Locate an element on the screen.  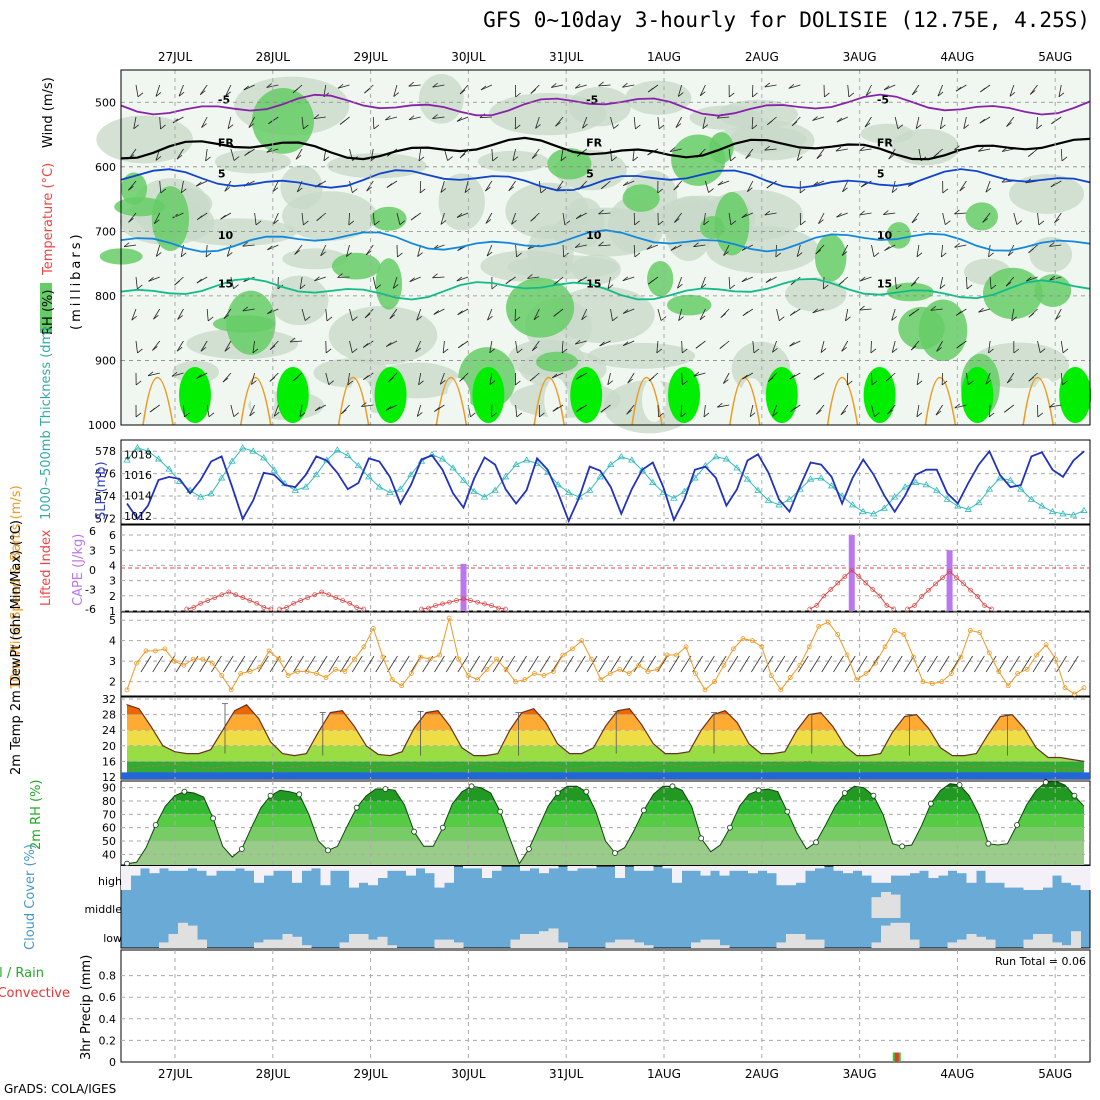
rh-2m-grid is located at coordinates (605, 823).